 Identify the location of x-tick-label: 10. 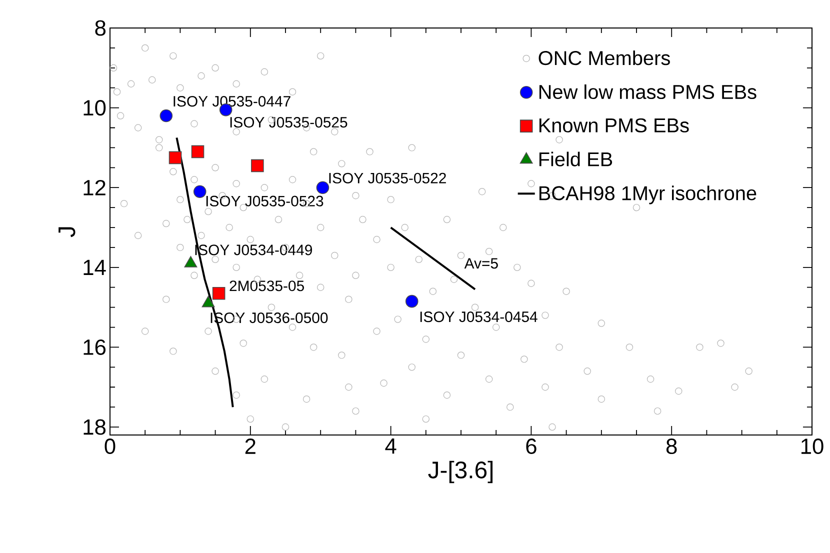
(812, 446).